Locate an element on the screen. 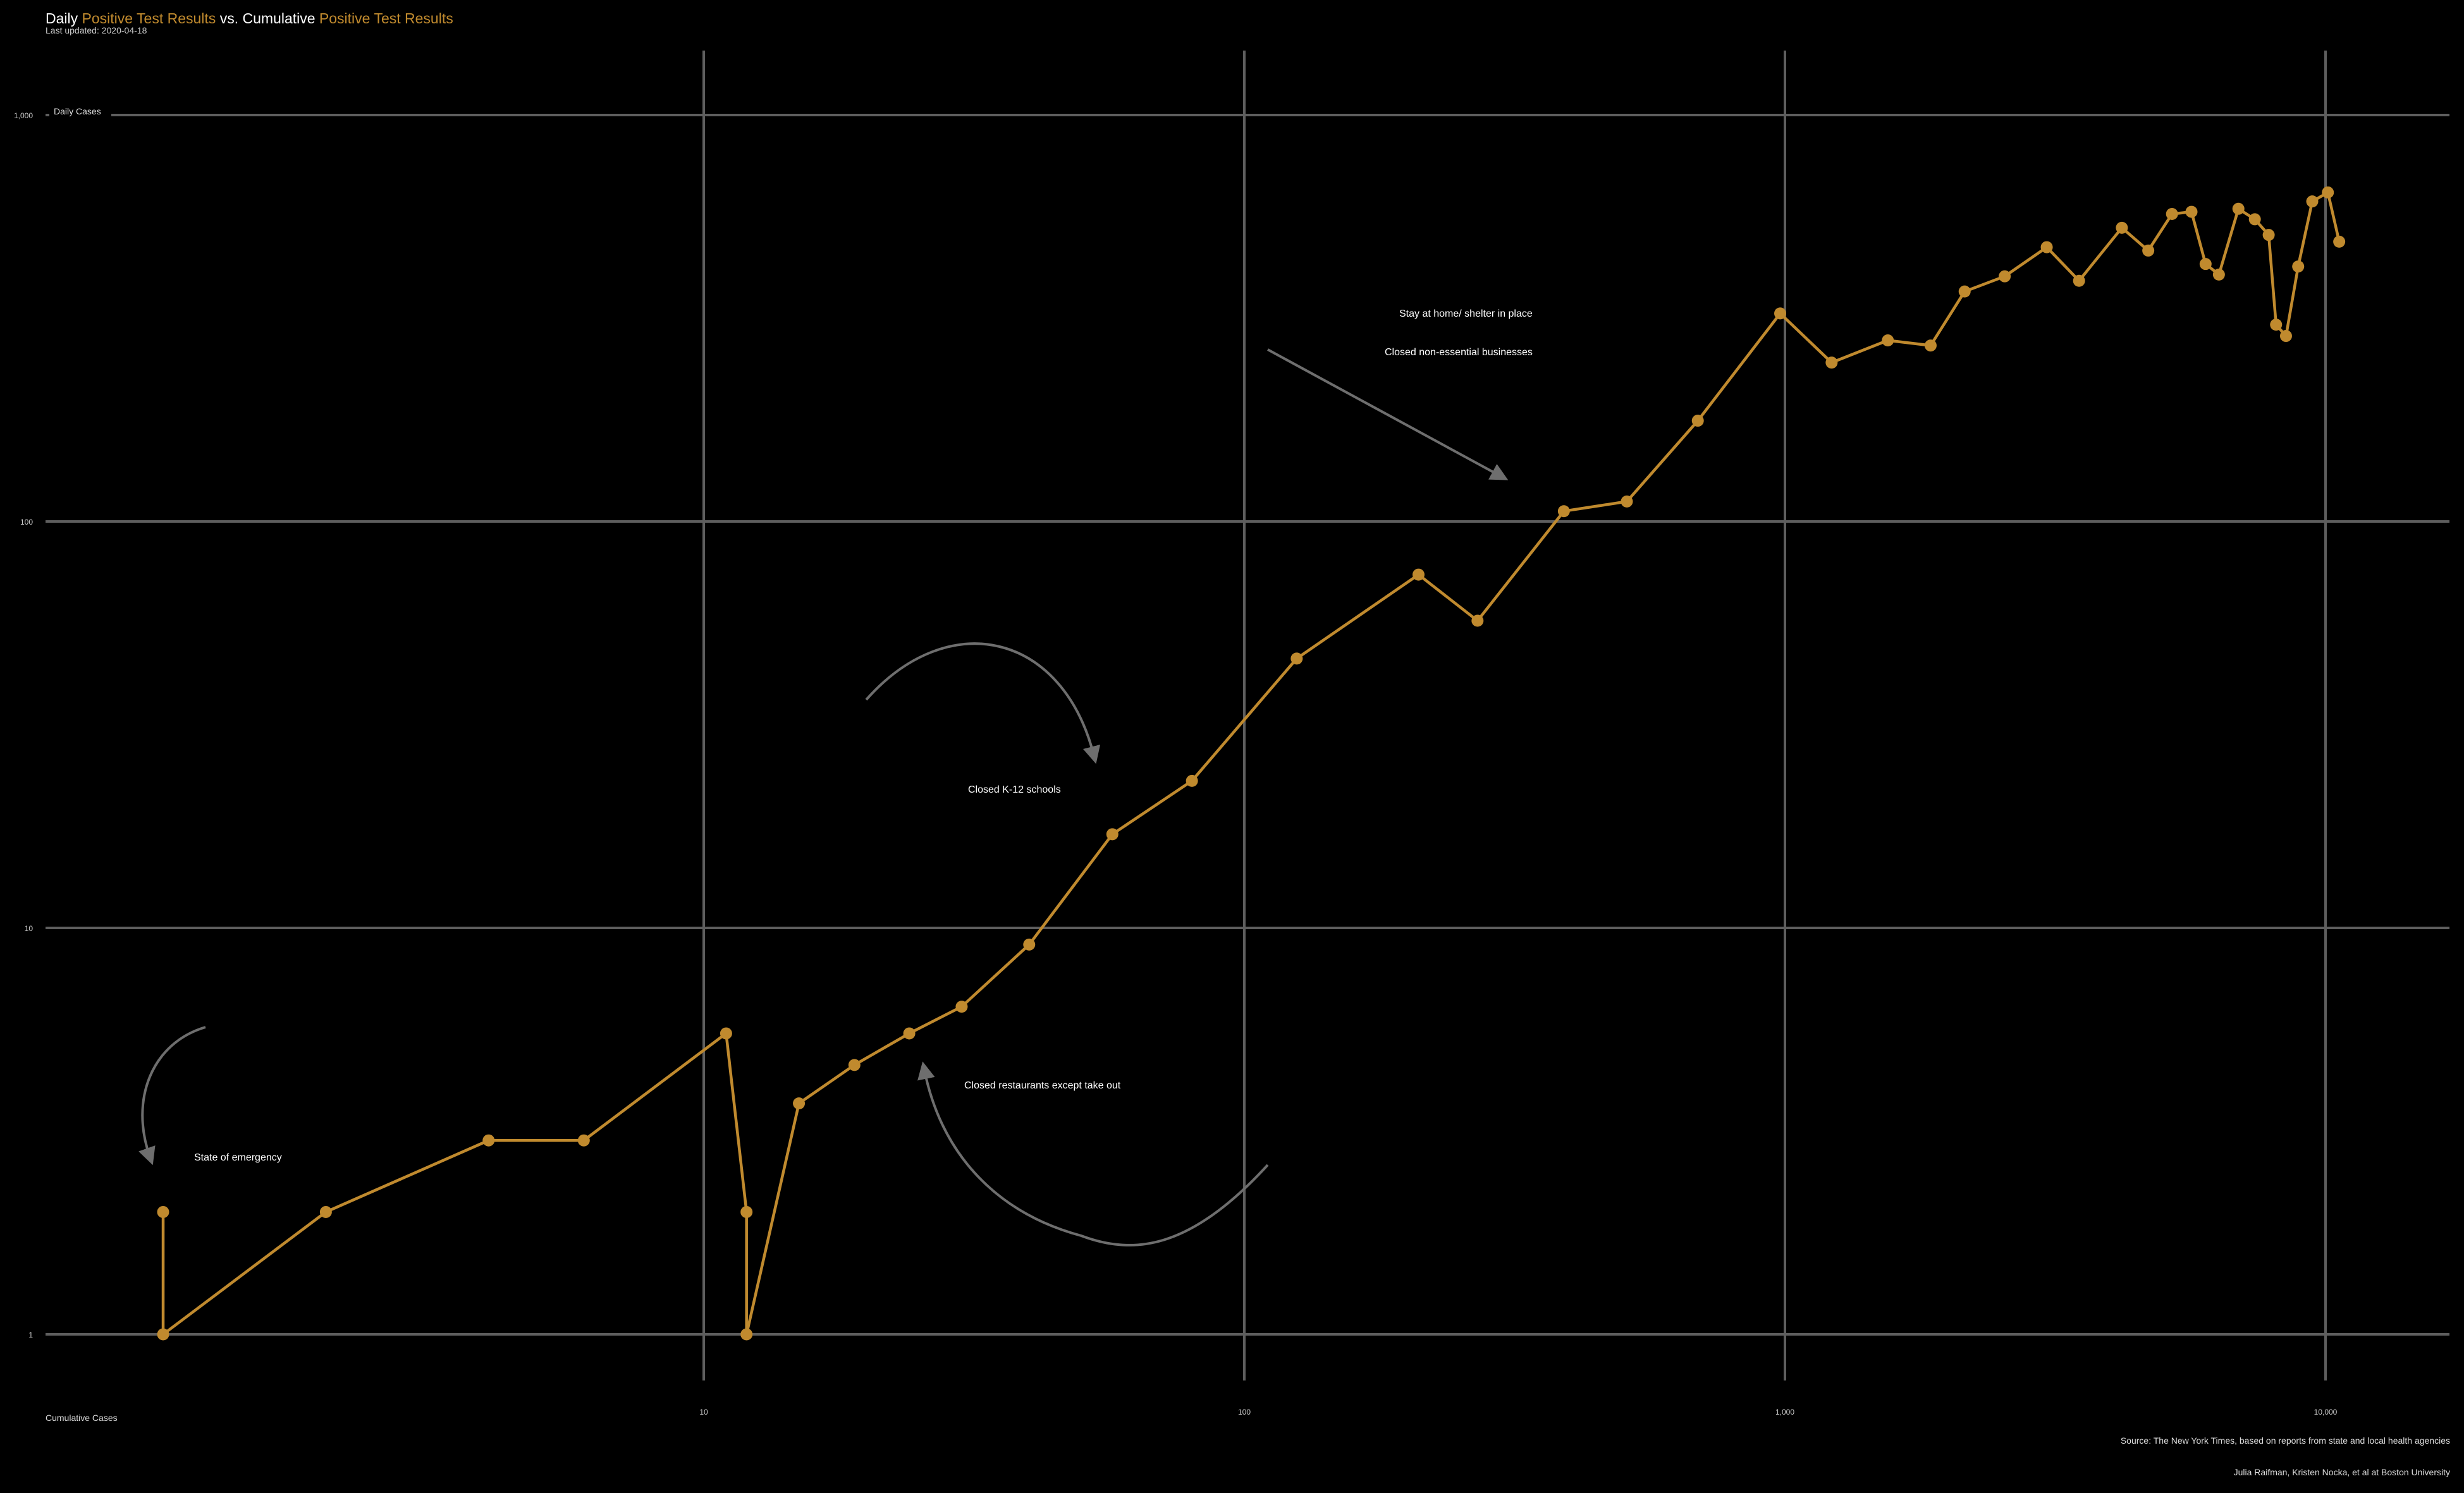 This screenshot has height=1493, width=2464. arrow-state-of-emergency is located at coordinates (172, 1096).